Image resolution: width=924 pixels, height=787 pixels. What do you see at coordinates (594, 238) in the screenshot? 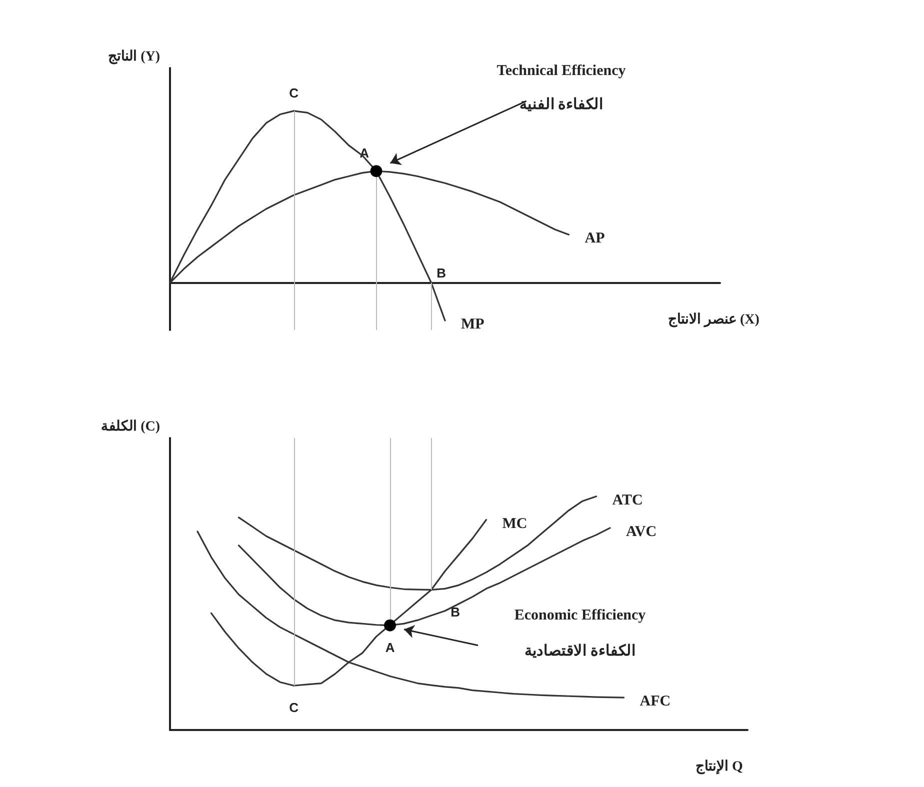
I see `series-label: AP` at bounding box center [594, 238].